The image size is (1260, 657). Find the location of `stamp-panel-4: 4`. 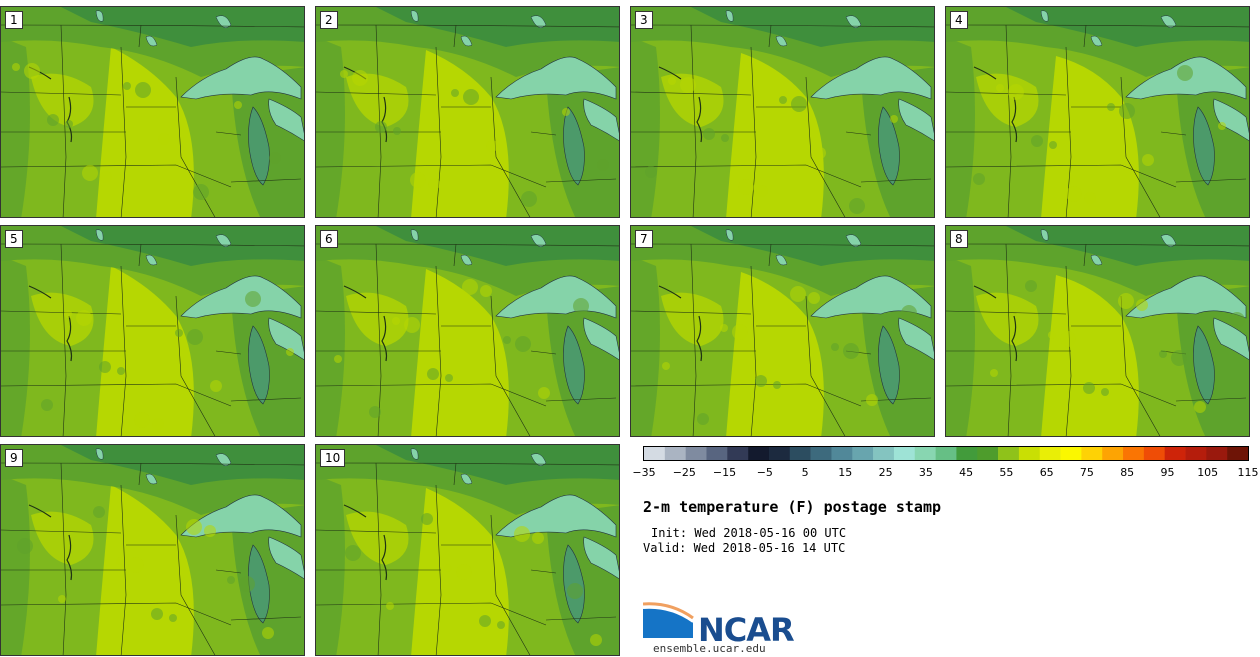

stamp-panel-4: 4 is located at coordinates (1097, 112).